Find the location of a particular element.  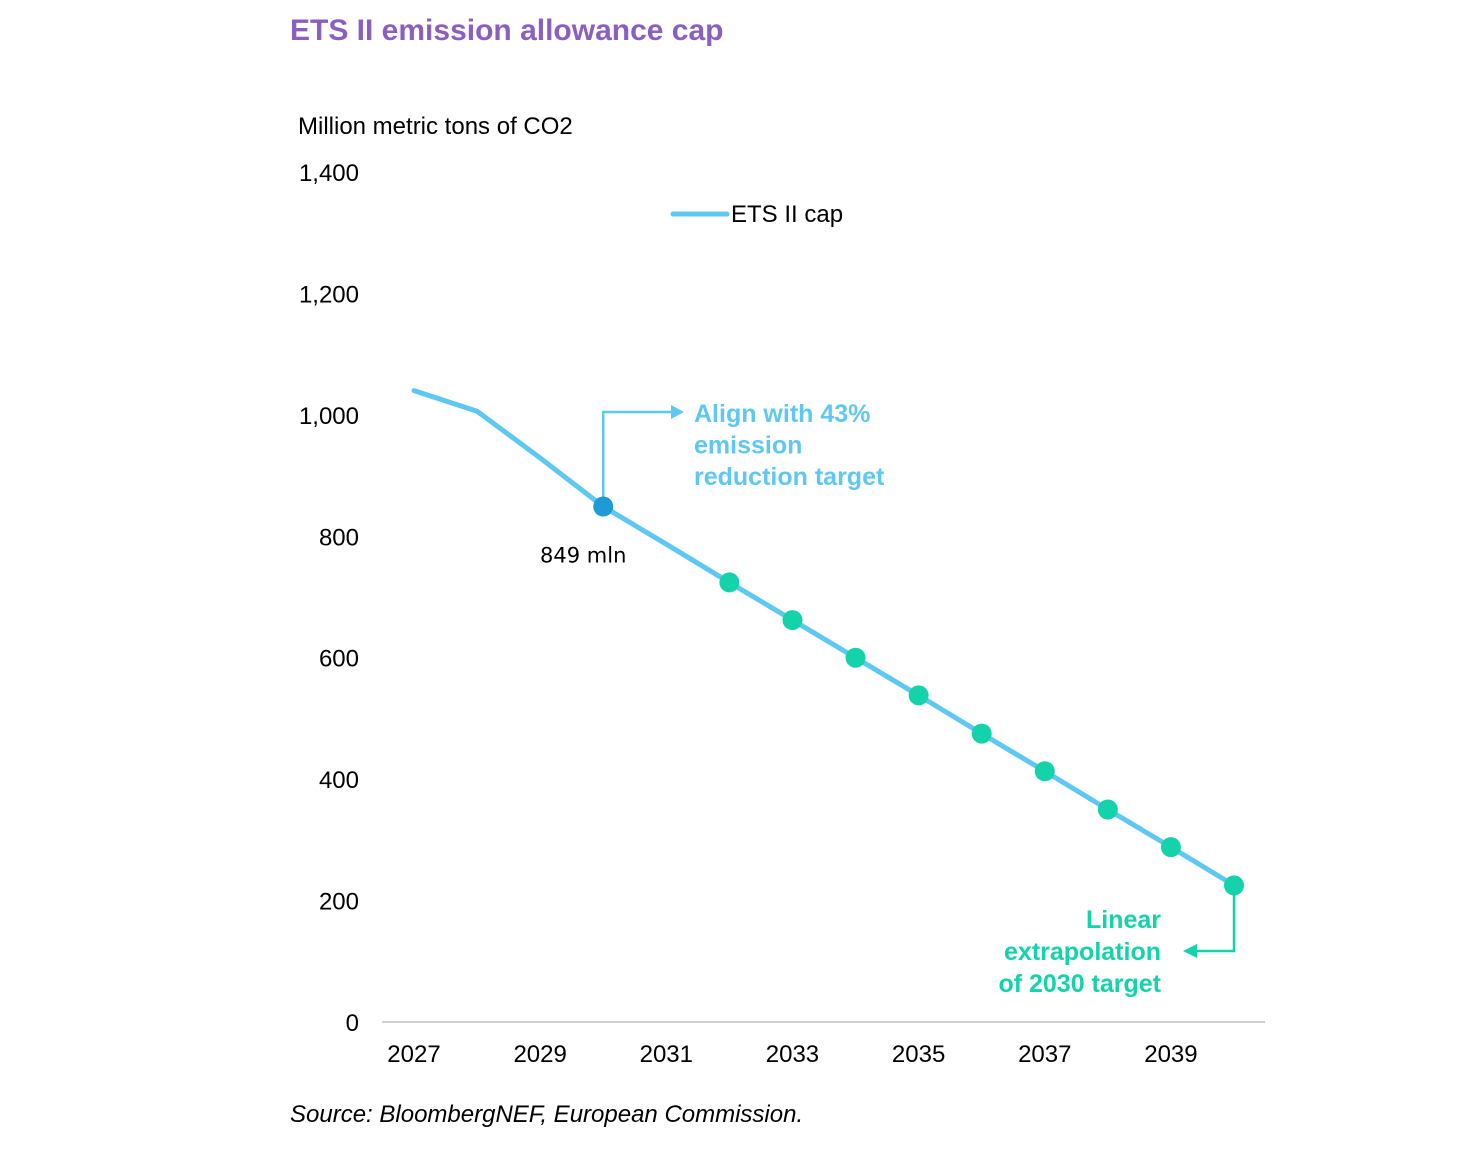

highlight-point-marker is located at coordinates (603, 506).